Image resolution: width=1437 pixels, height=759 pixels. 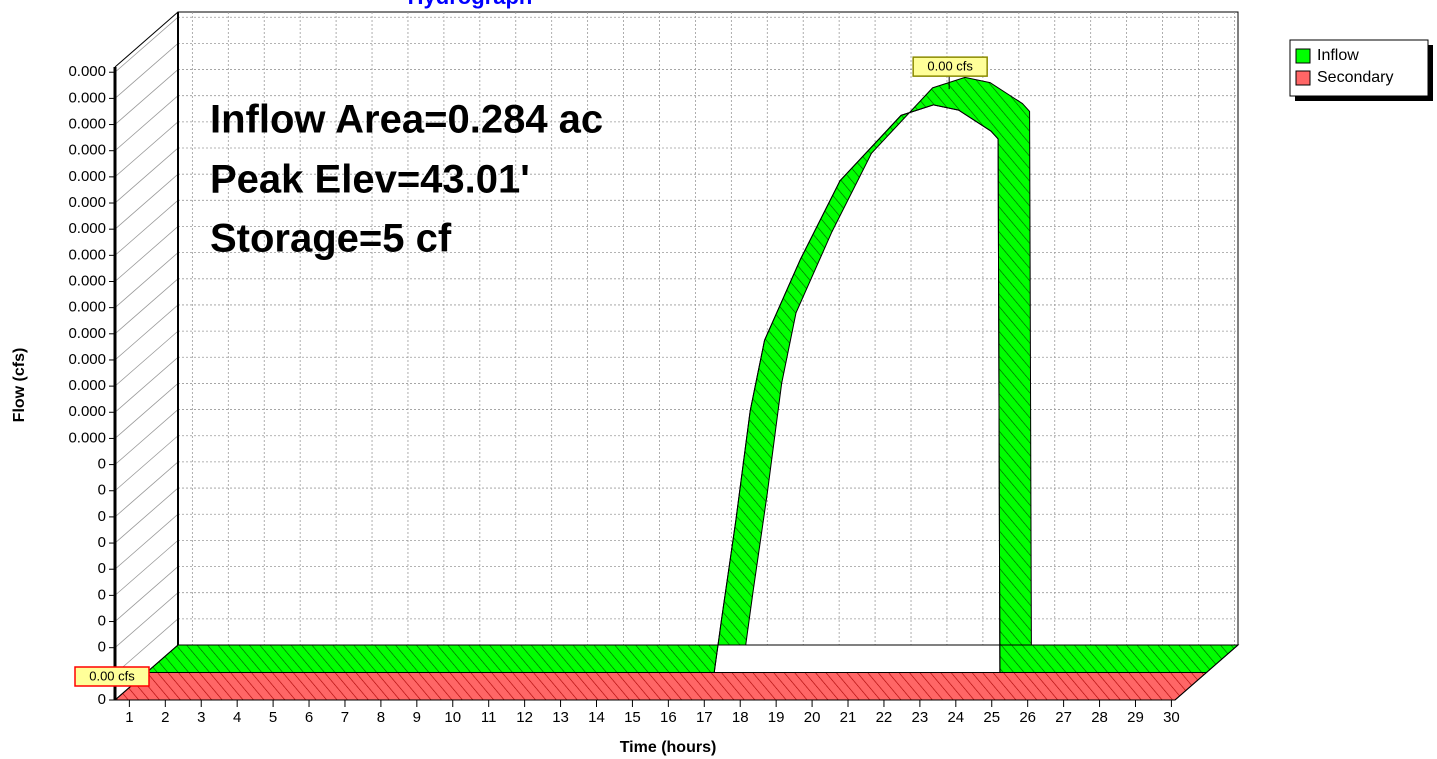 What do you see at coordinates (524, 717) in the screenshot?
I see `x-tick-label: 12` at bounding box center [524, 717].